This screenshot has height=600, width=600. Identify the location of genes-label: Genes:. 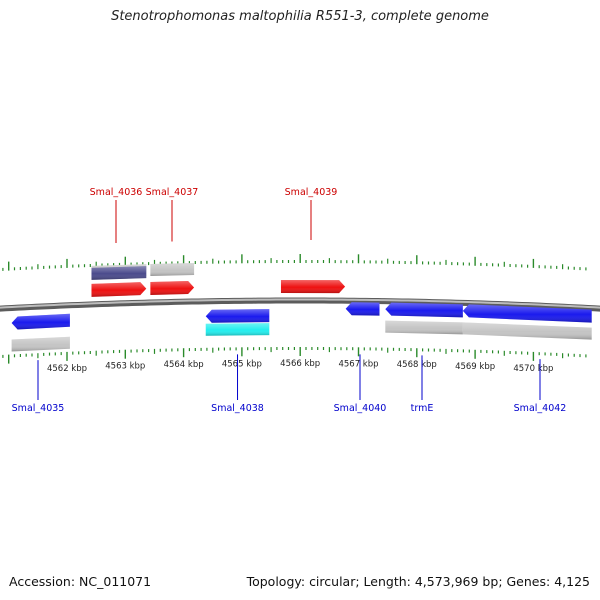
(528, 581).